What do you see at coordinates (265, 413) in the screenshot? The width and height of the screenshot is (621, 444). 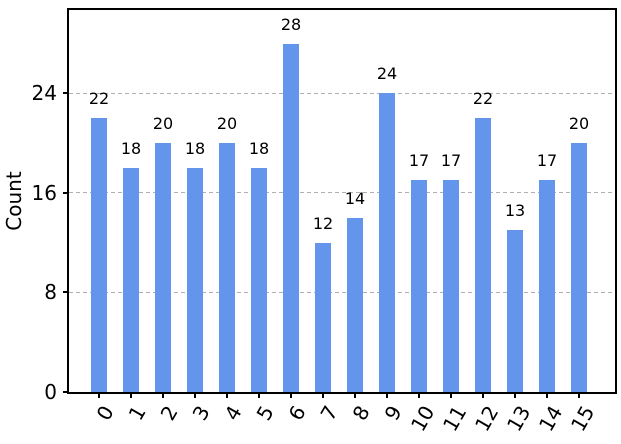 I see `x-tick-label: 5` at bounding box center [265, 413].